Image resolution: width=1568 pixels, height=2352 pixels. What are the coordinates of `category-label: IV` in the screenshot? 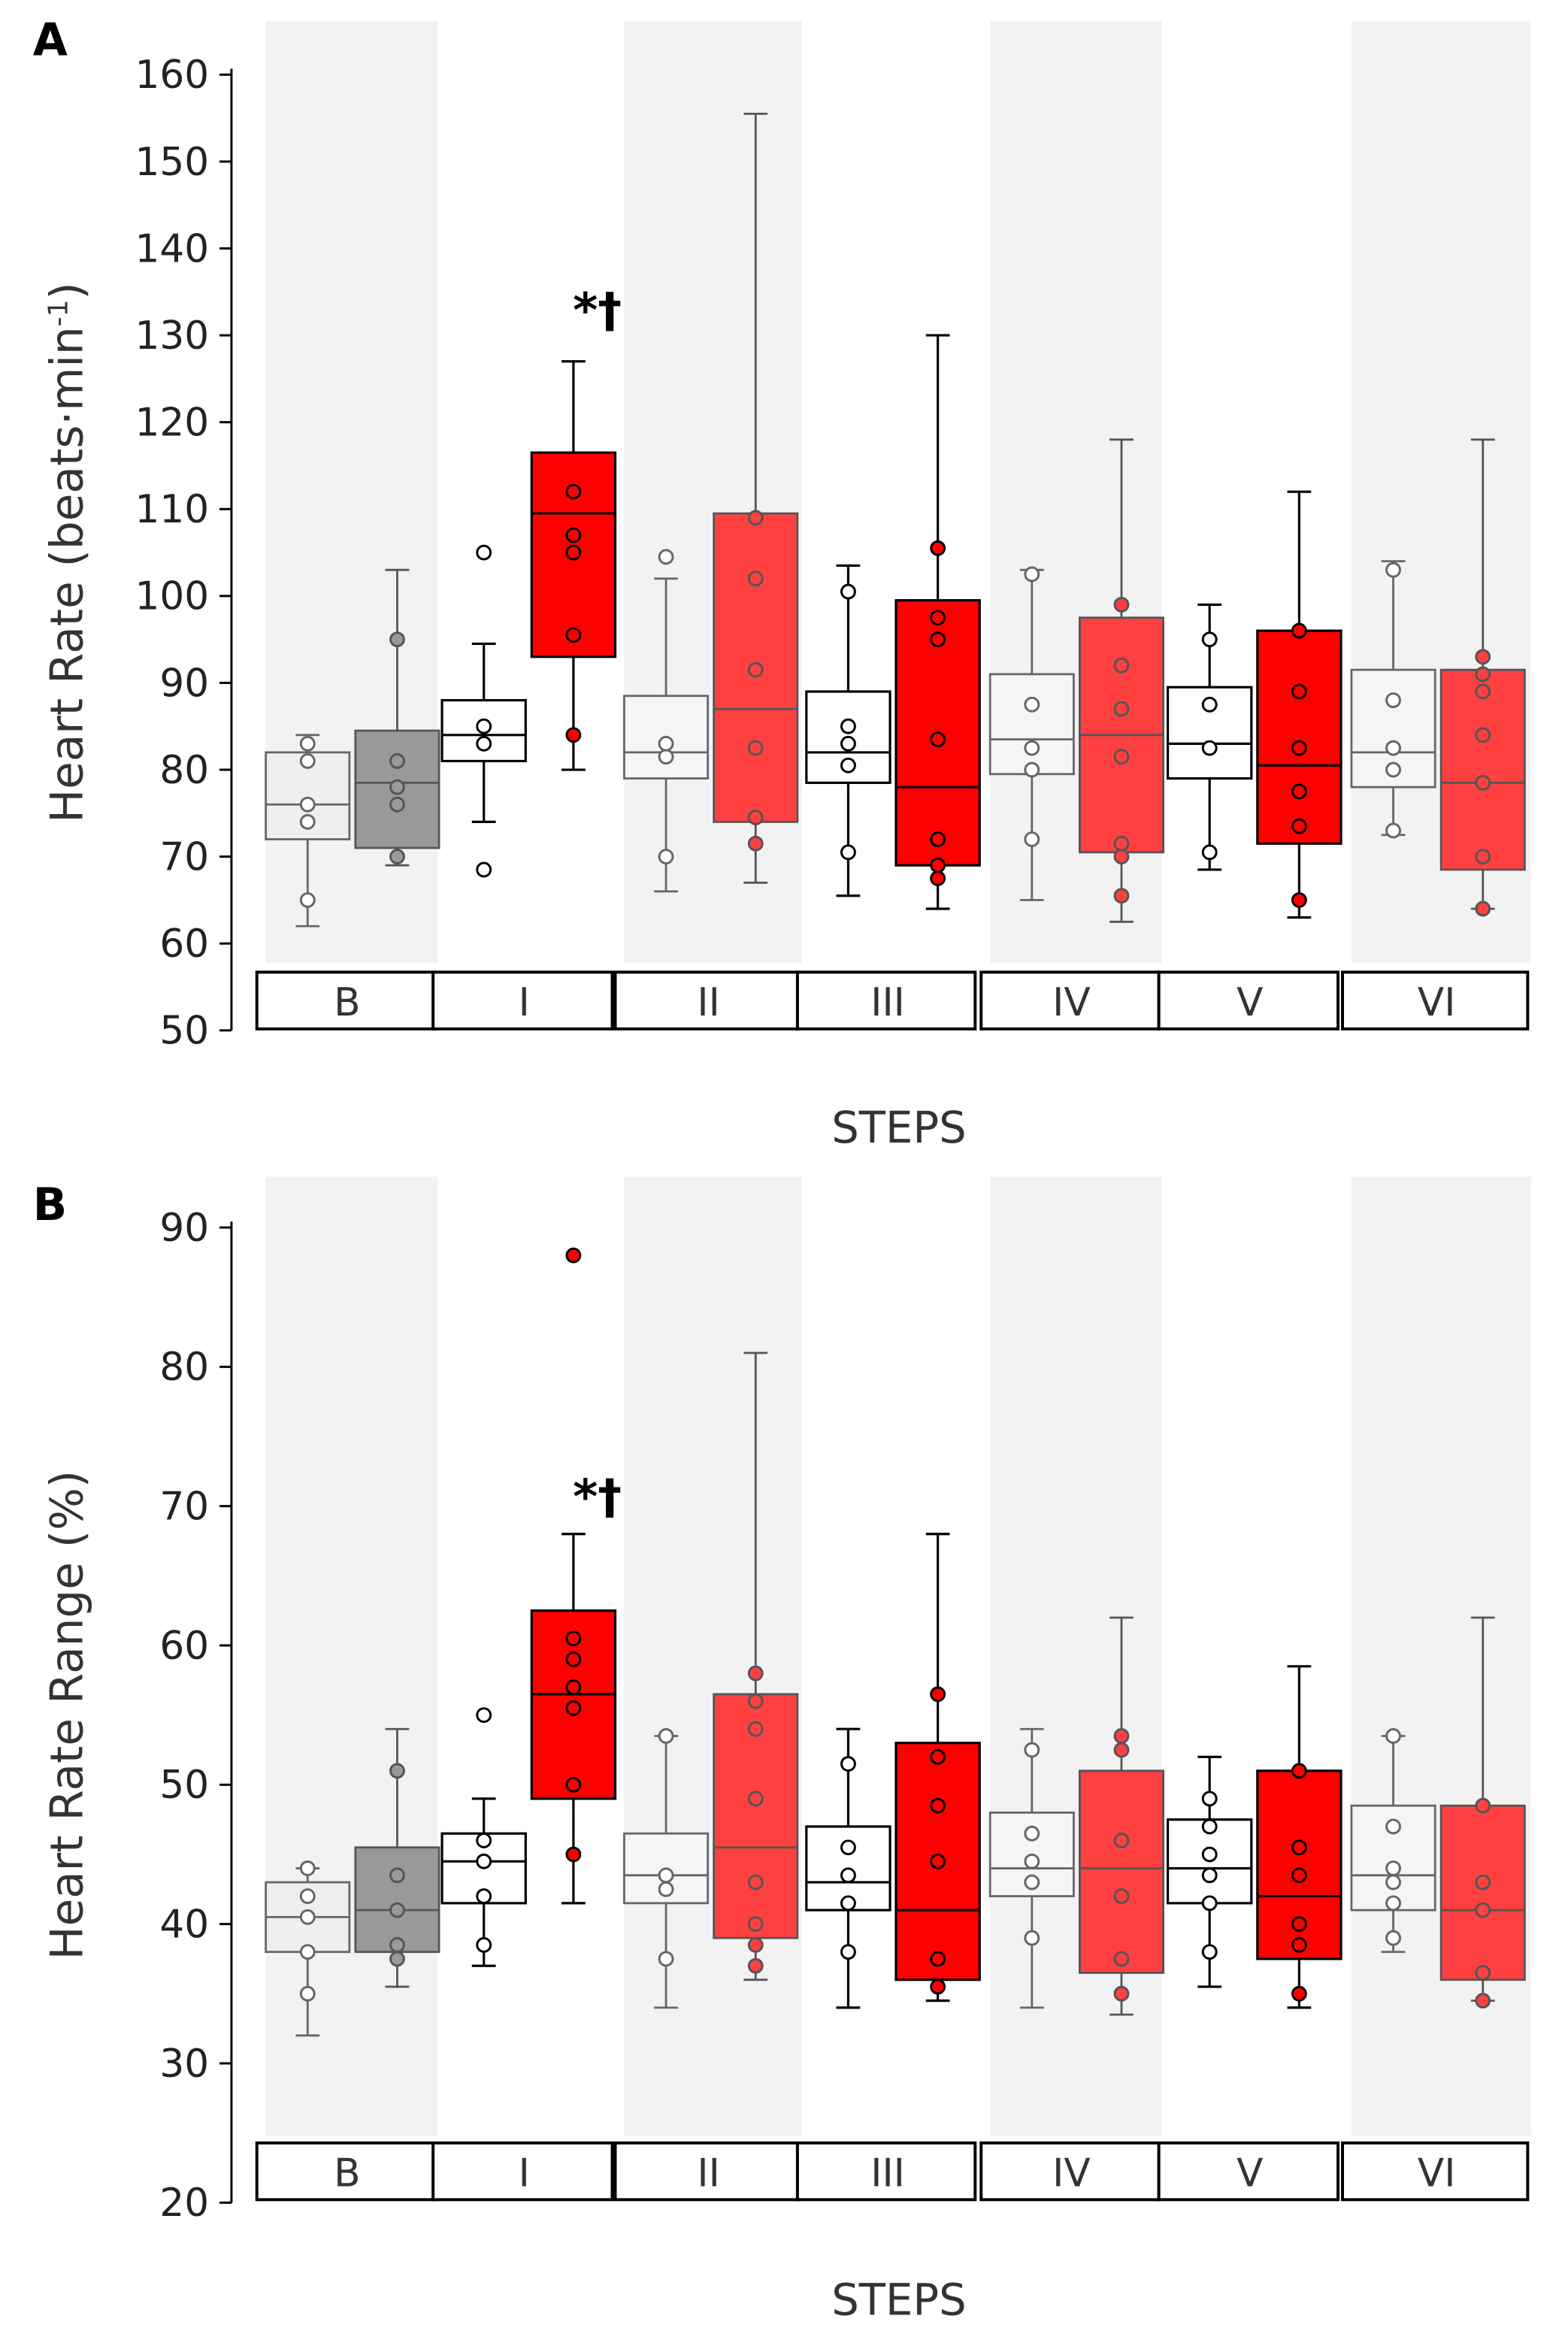 It's located at (1071, 1002).